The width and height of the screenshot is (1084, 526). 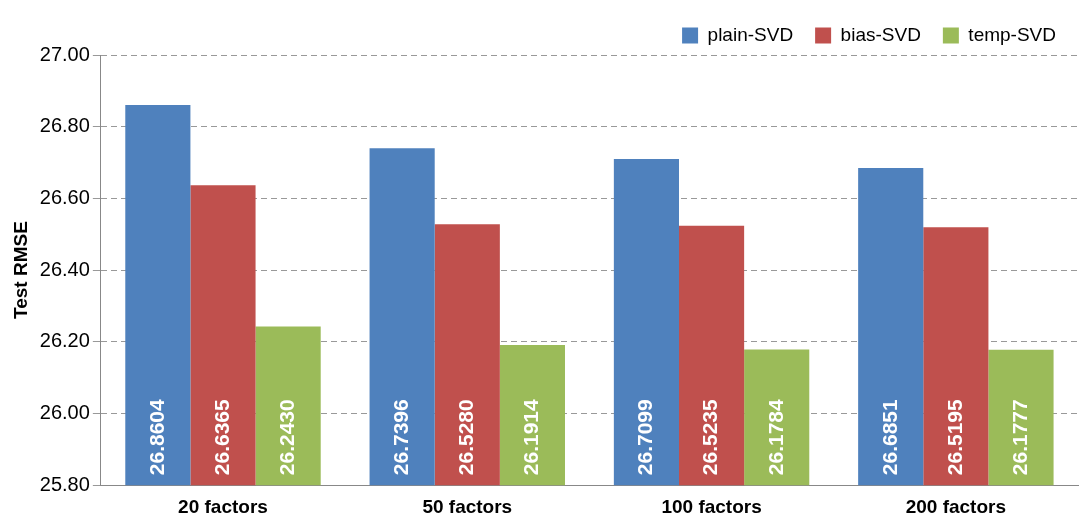 What do you see at coordinates (880, 34) in the screenshot?
I see `legend-label: bias-SVD` at bounding box center [880, 34].